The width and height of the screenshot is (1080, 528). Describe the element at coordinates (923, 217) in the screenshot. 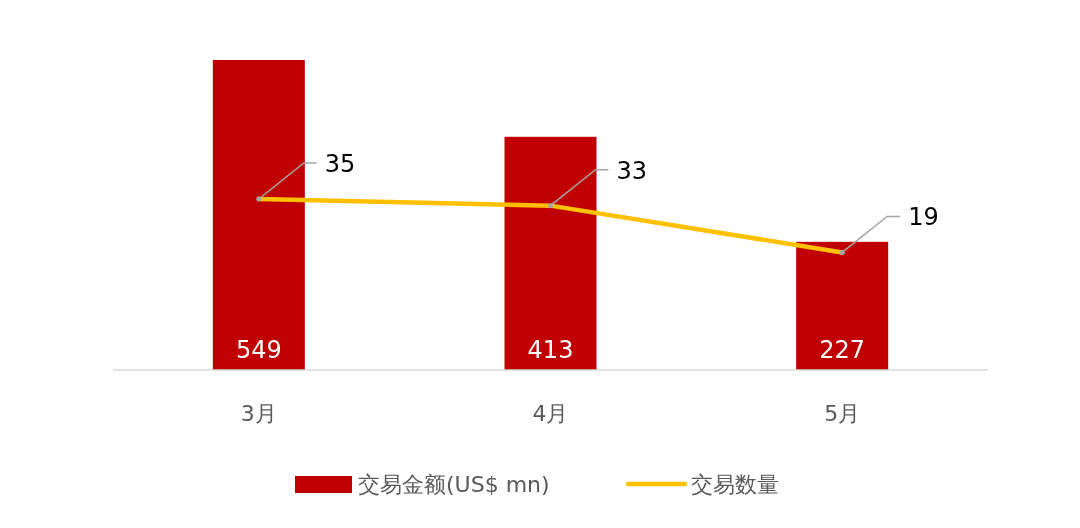

I see `data-label: 19` at that location.